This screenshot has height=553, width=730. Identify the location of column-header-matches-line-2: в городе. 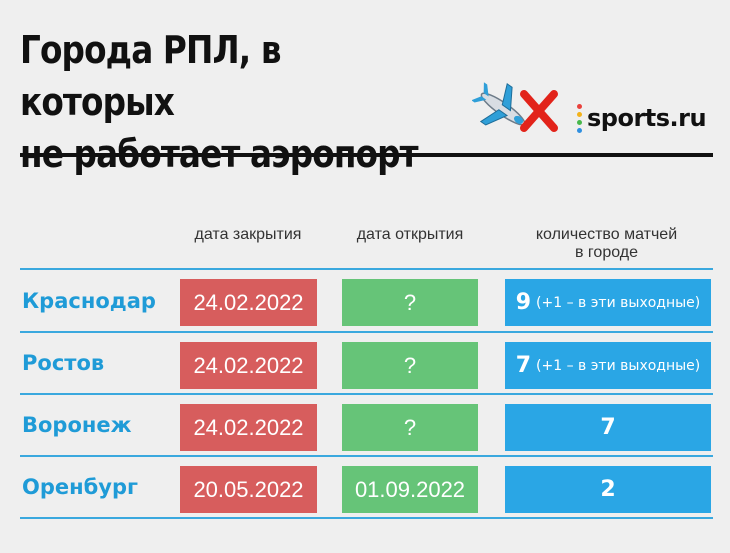
(606, 252).